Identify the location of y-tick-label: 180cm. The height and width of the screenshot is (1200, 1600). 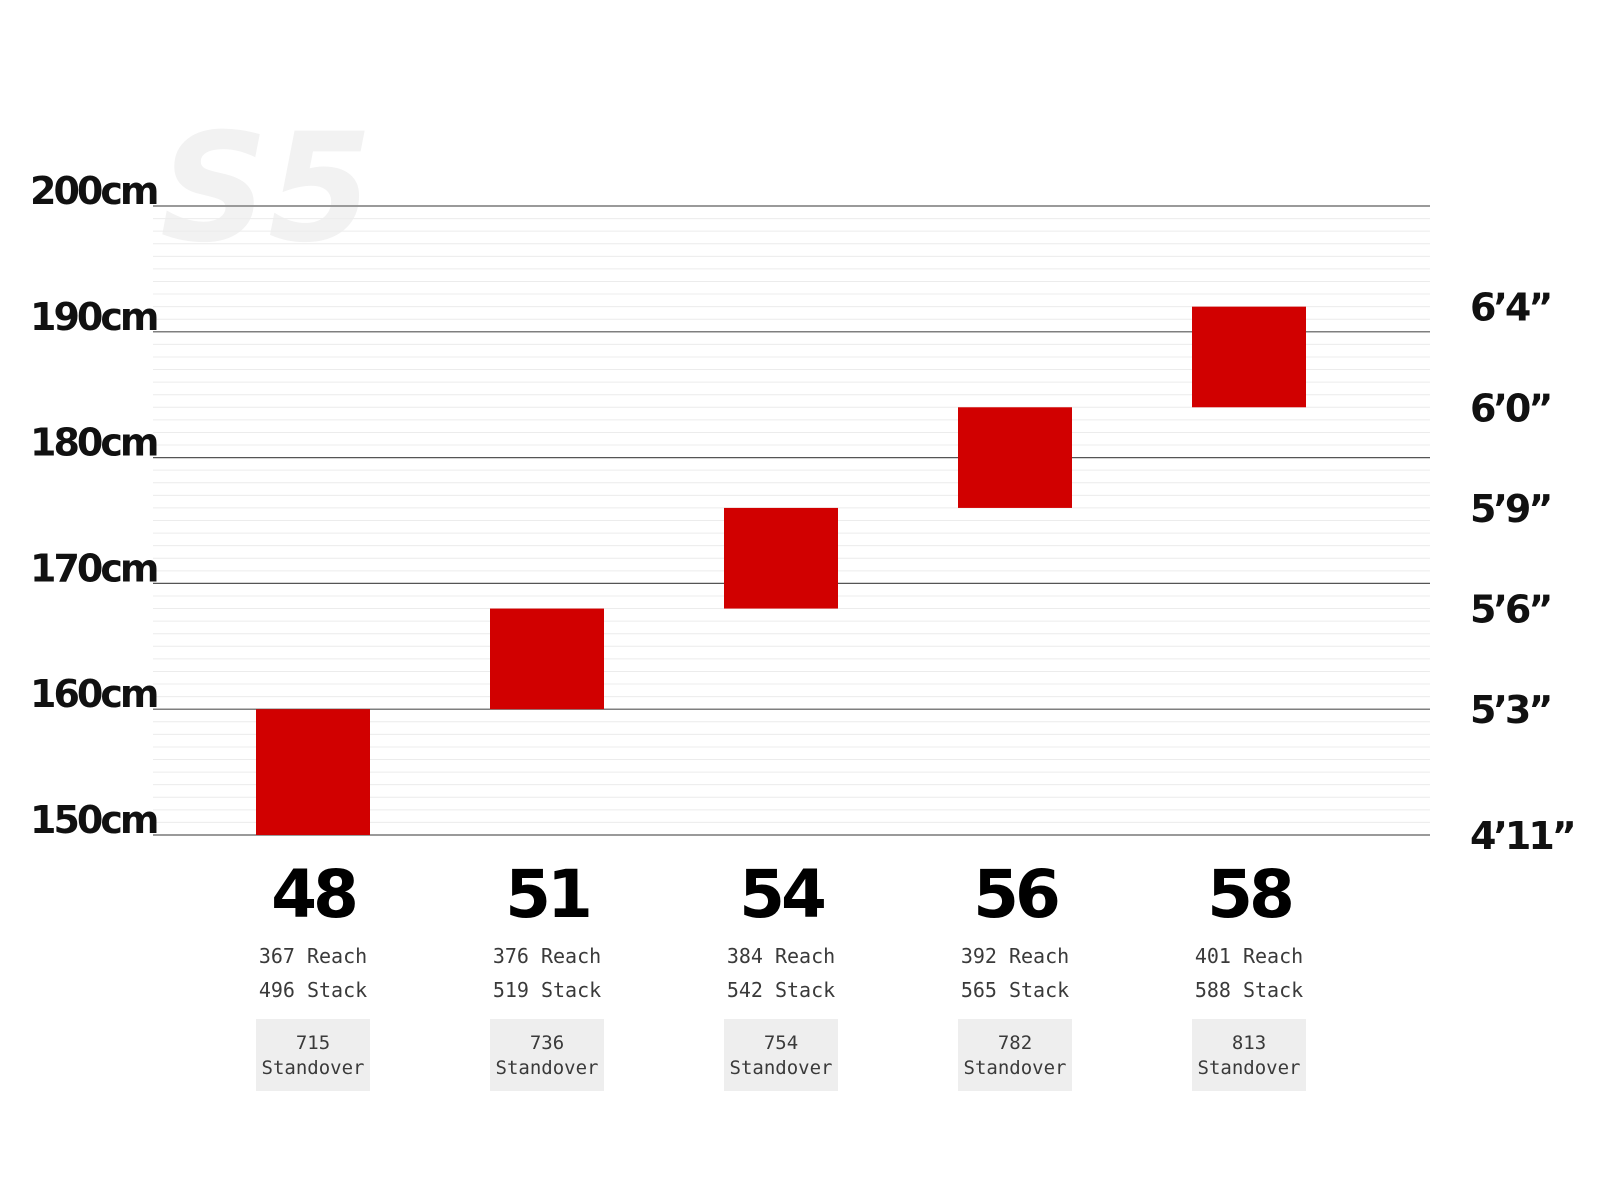
(93, 443).